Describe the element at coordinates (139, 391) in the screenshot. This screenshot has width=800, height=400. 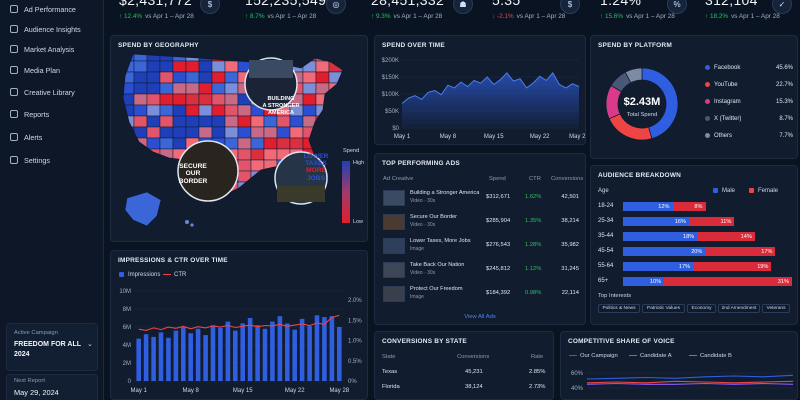
I see `x-tick-label: May 1` at that location.